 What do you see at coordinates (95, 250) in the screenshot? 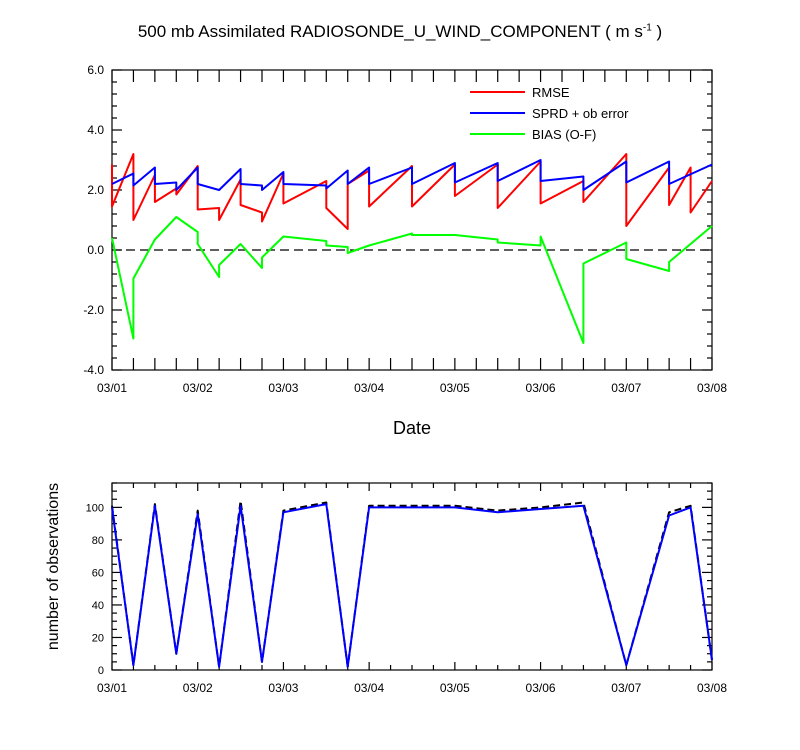
I see `top-y-tick-label: 0.0` at bounding box center [95, 250].